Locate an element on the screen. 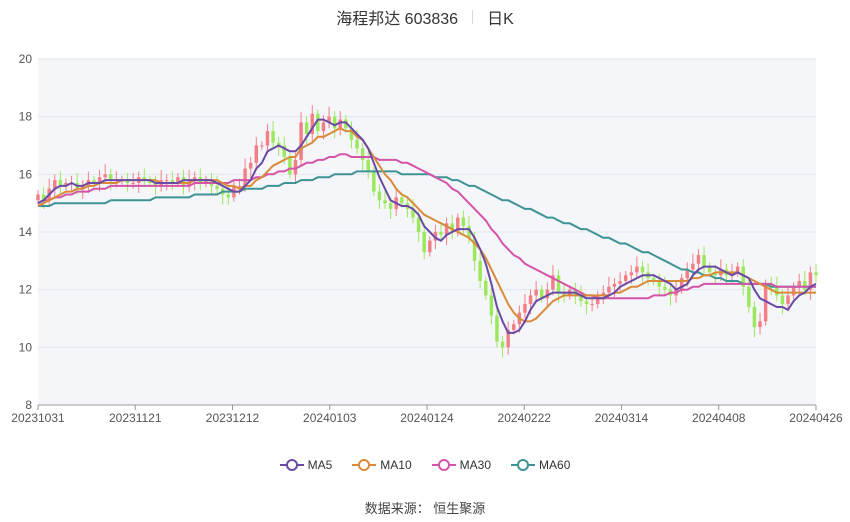 Image resolution: width=850 pixels, height=522 pixels. ma60-swatch is located at coordinates (523, 465).